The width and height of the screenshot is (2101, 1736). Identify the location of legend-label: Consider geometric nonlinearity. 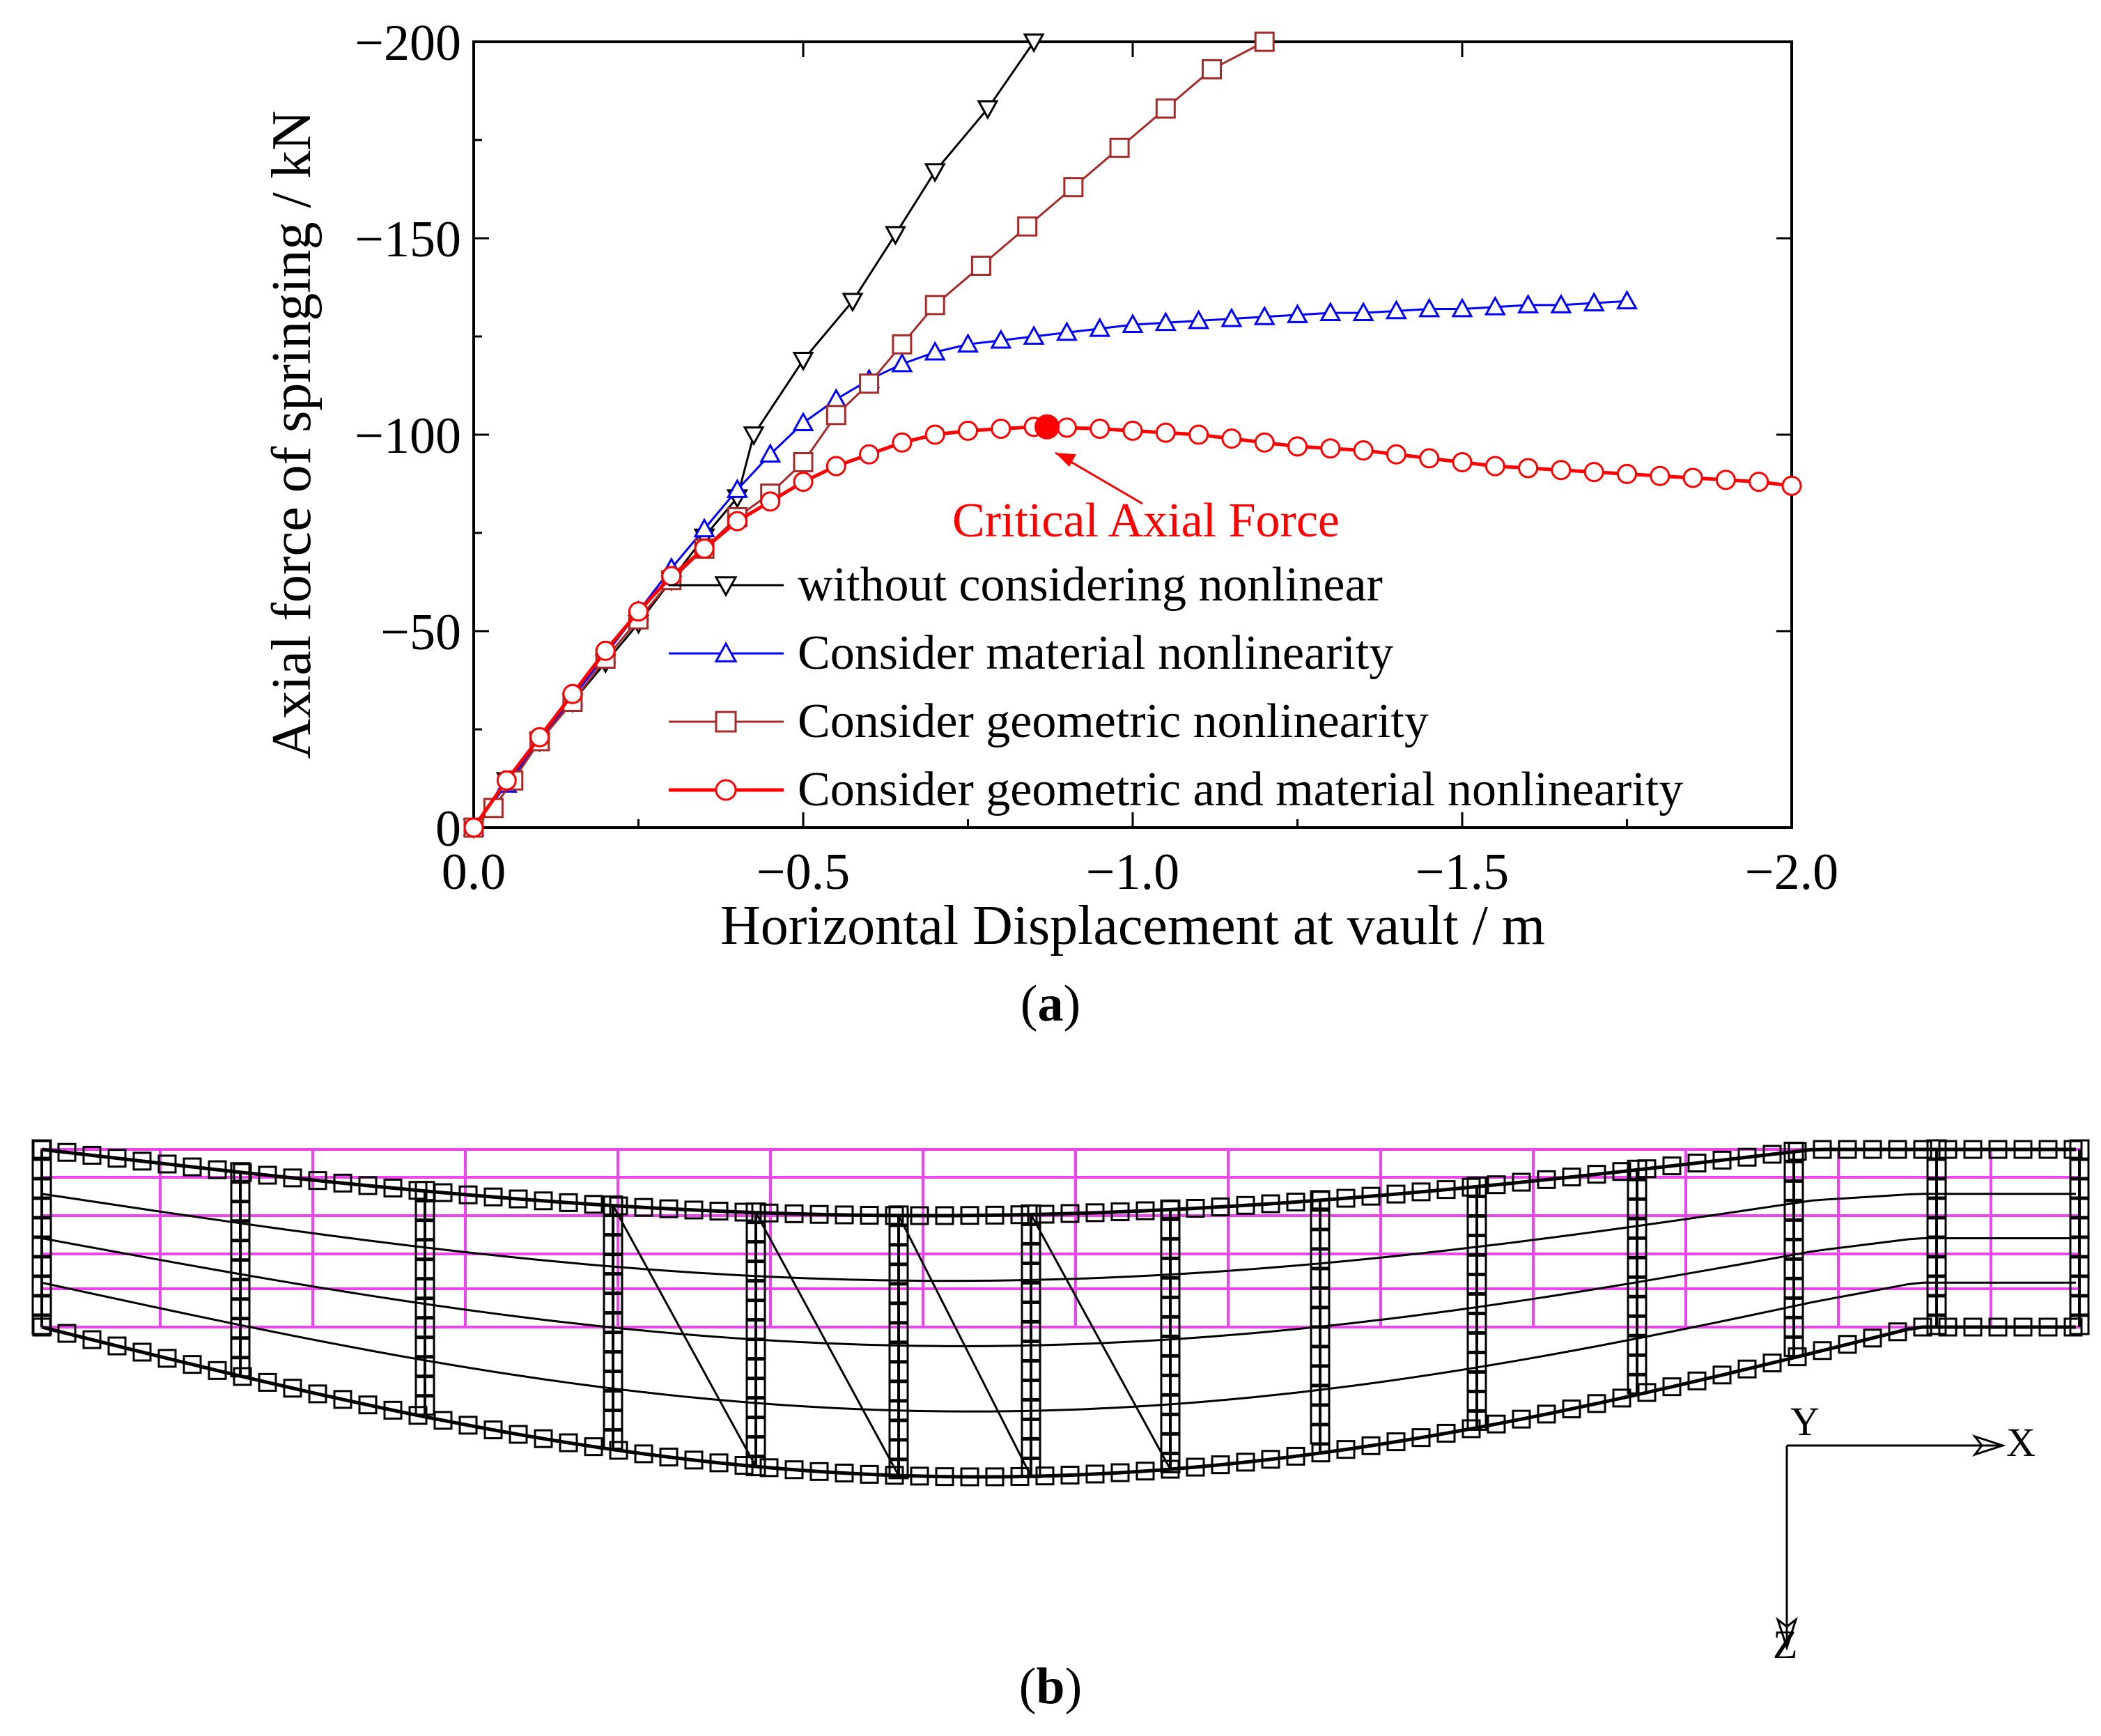
(1113, 722).